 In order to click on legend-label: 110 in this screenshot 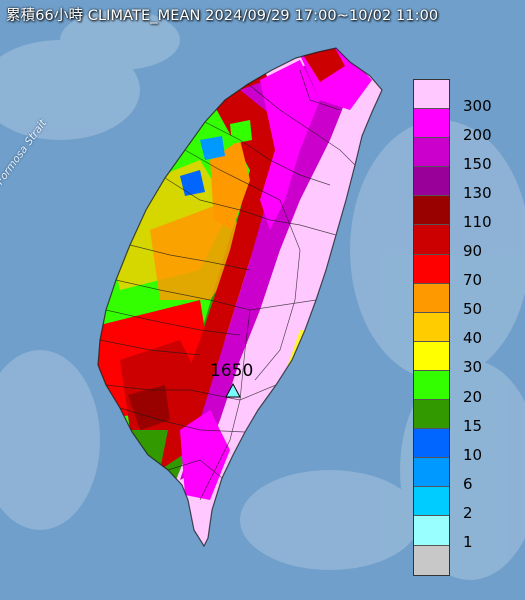, I will do `click(477, 221)`.